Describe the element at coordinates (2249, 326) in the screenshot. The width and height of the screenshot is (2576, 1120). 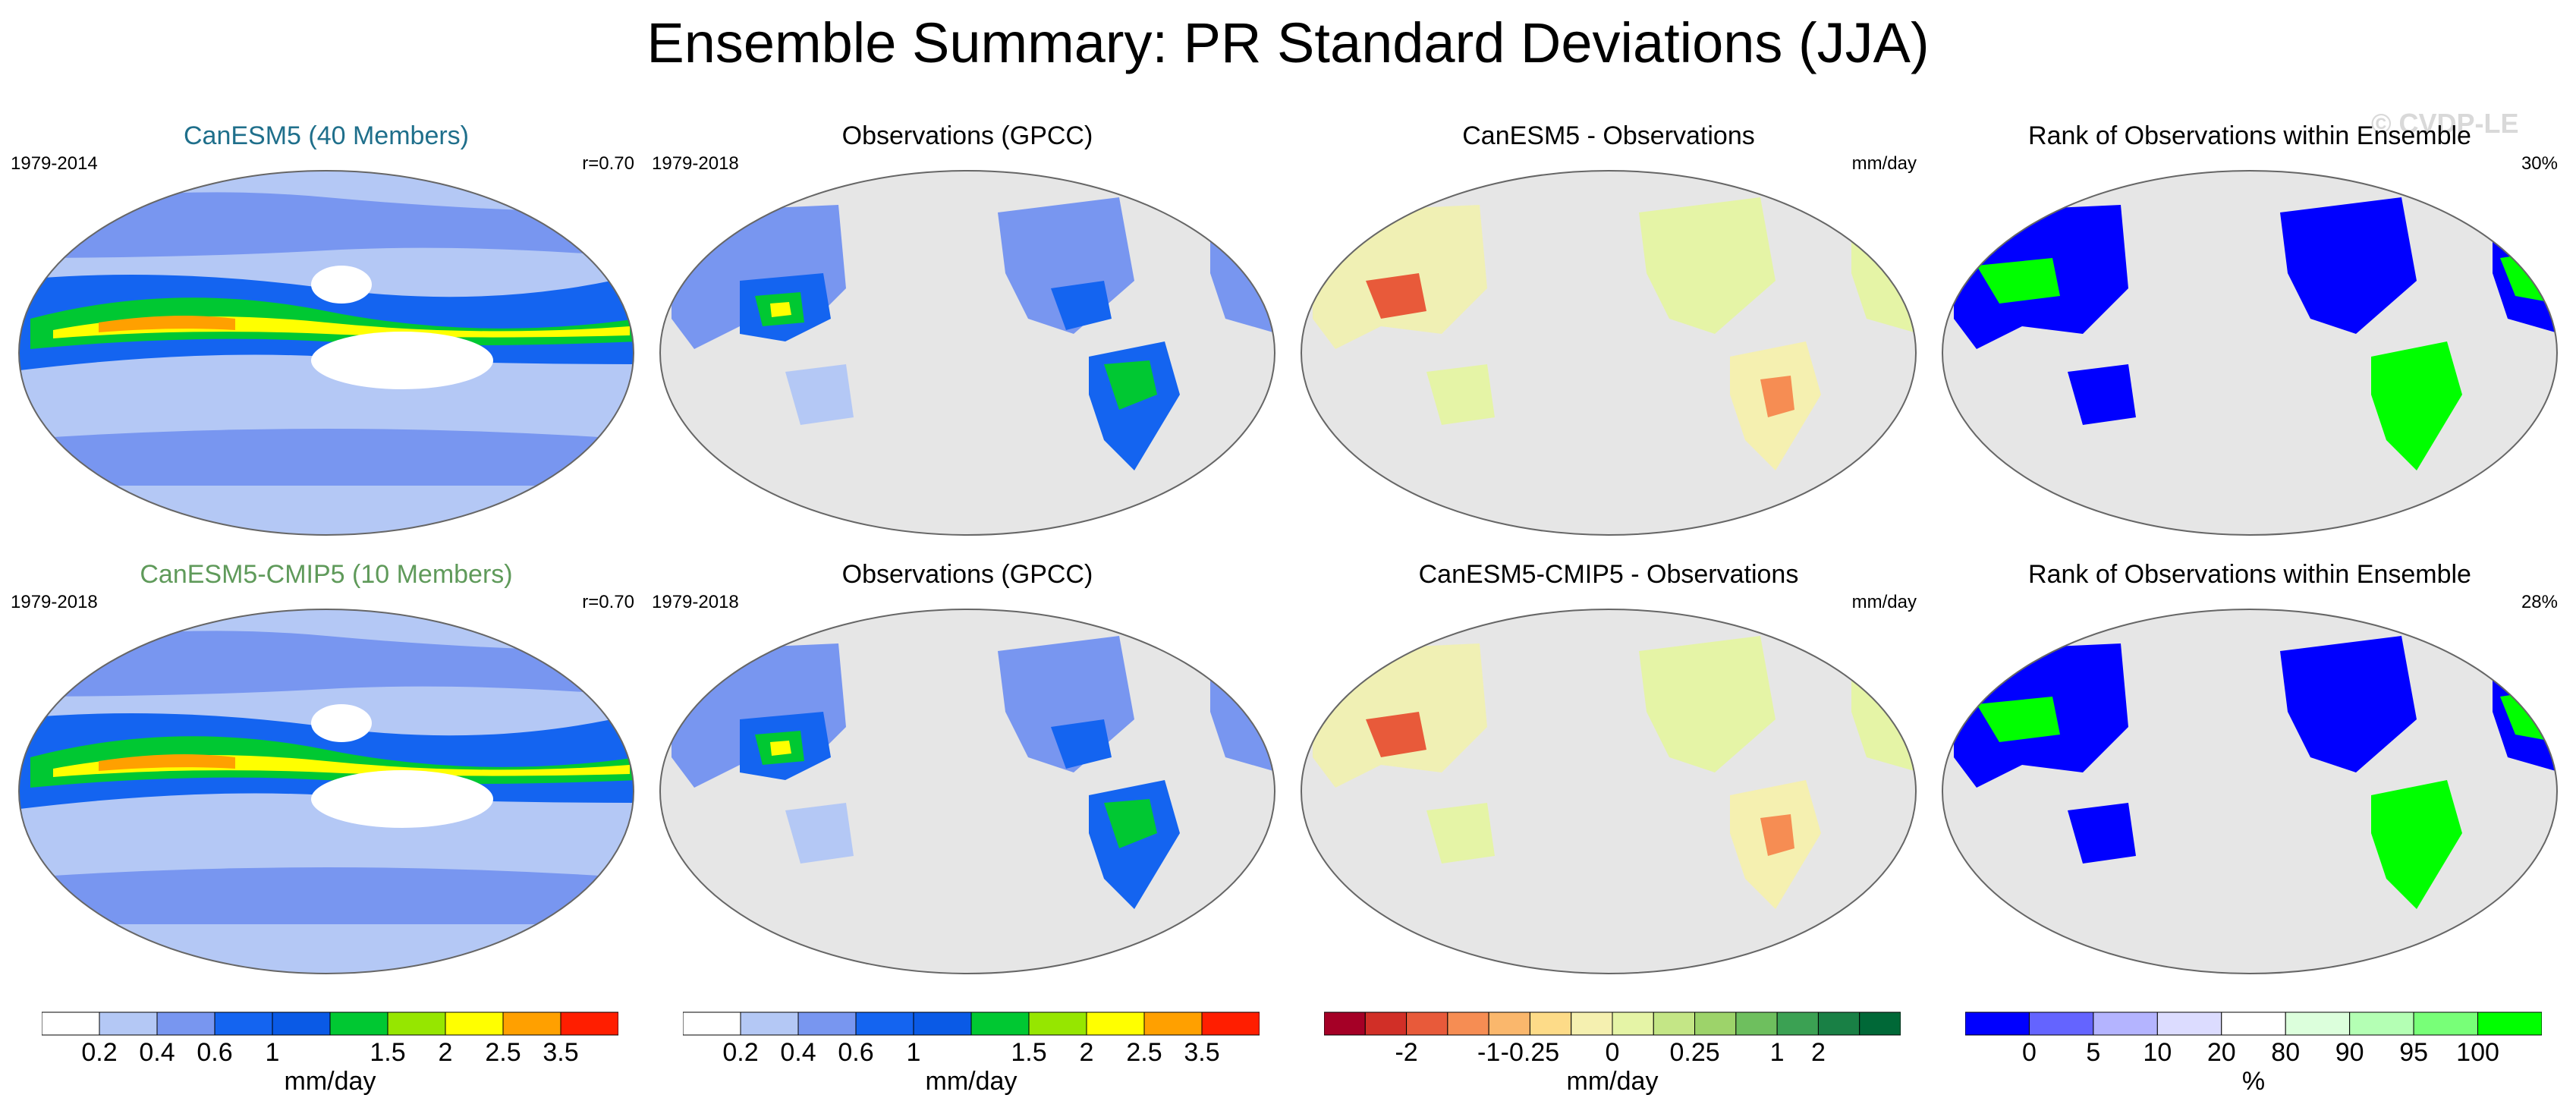
I see `panel-rank-row1: Rank of Observations within Ensemble 30%` at that location.